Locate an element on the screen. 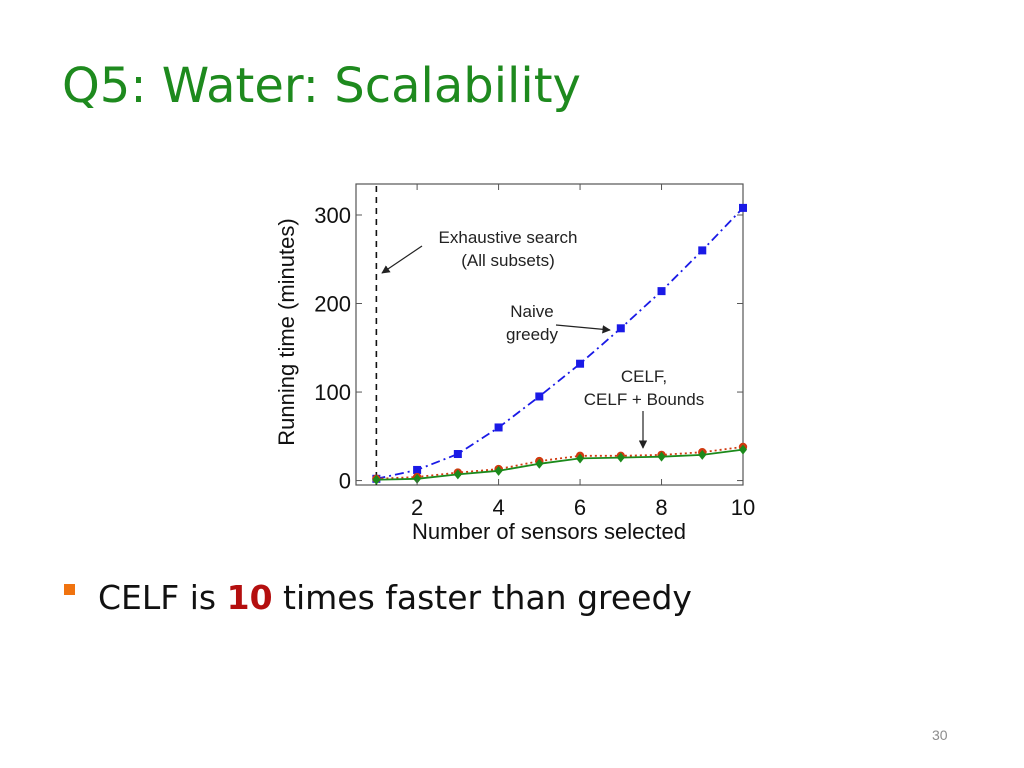 Image resolution: width=1024 pixels, height=768 pixels. celf-annotation-line: CELF, is located at coordinates (644, 376).